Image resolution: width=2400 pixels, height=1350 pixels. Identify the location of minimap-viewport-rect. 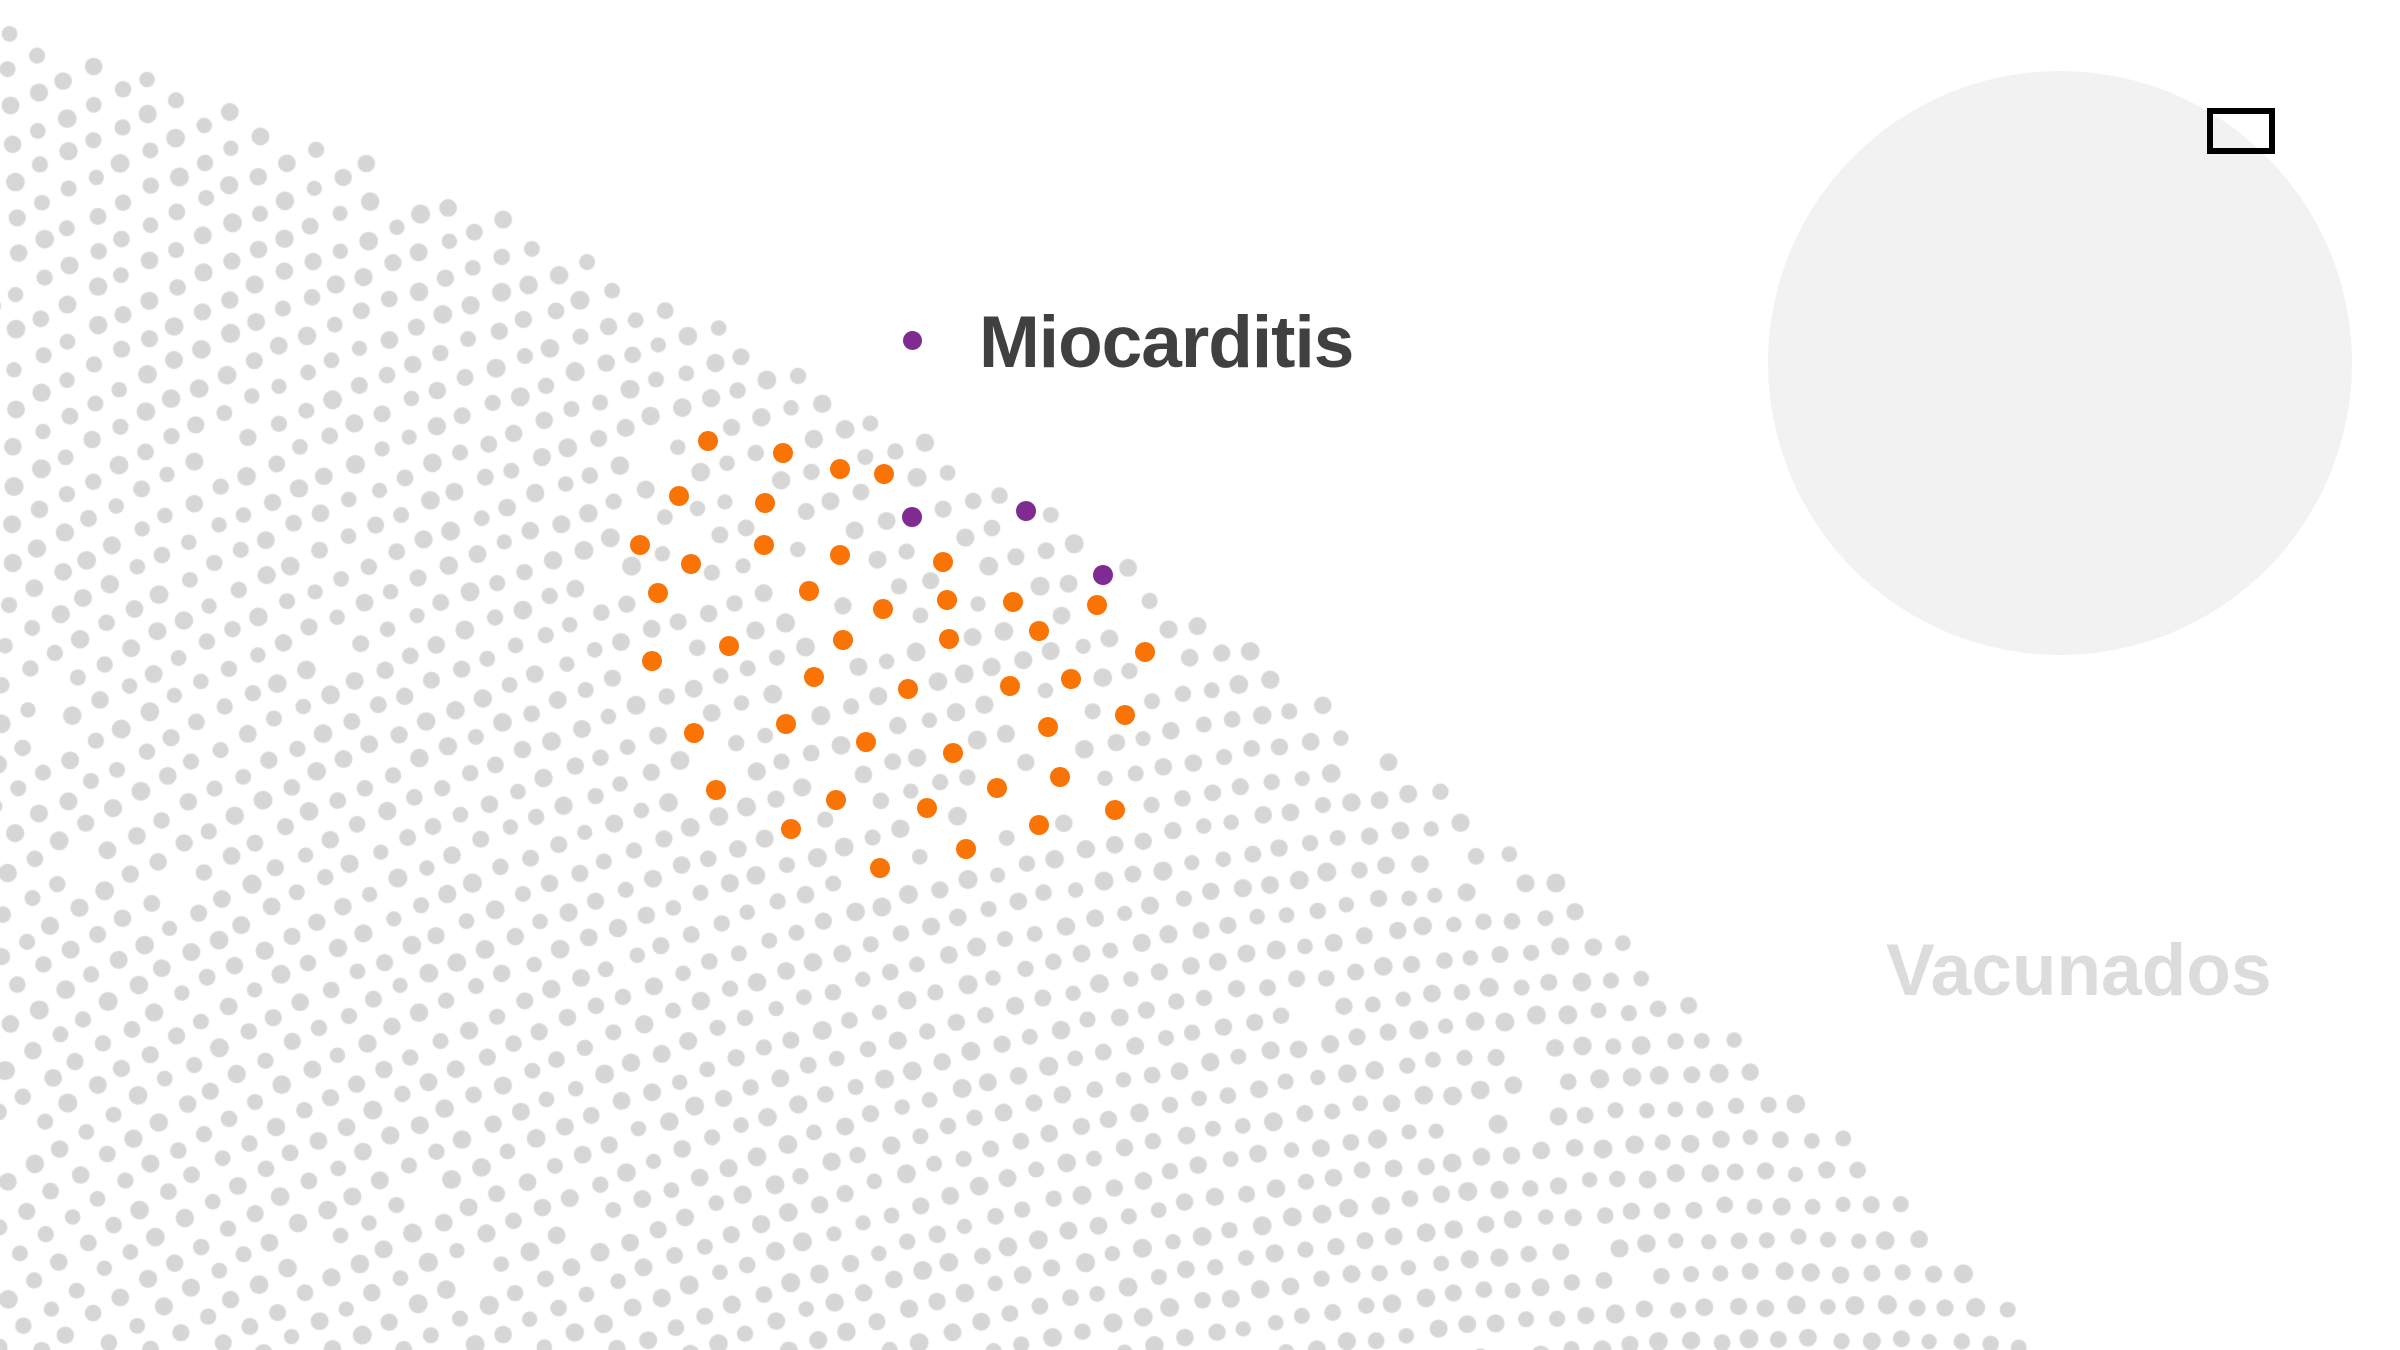
(2241, 131).